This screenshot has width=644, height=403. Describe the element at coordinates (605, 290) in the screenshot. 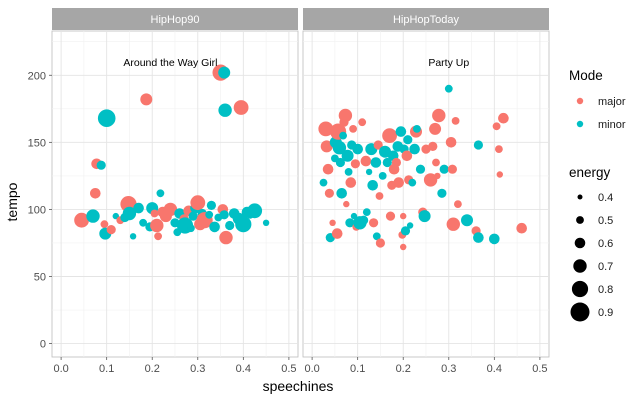

I see `size-legend-label: 0.8` at that location.